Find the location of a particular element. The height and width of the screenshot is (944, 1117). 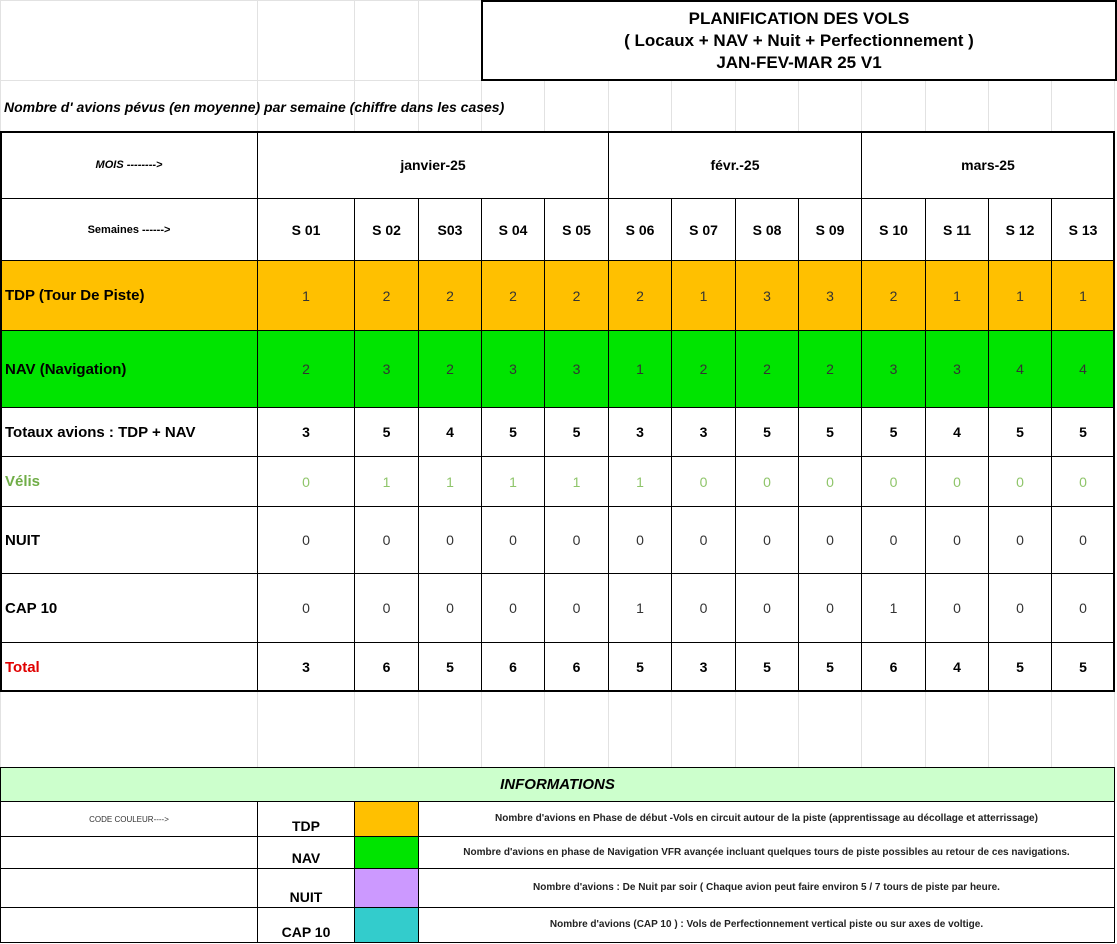

row-label: Vélis is located at coordinates (129, 481).